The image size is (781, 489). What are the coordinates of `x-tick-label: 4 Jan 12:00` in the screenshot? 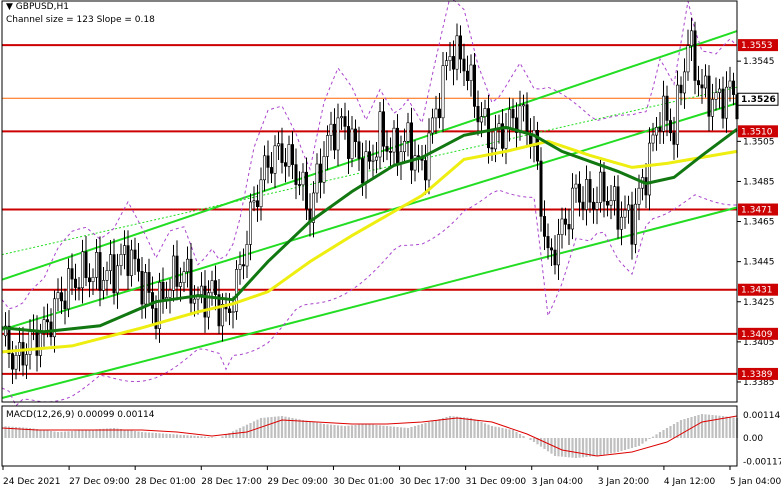 It's located at (690, 482).